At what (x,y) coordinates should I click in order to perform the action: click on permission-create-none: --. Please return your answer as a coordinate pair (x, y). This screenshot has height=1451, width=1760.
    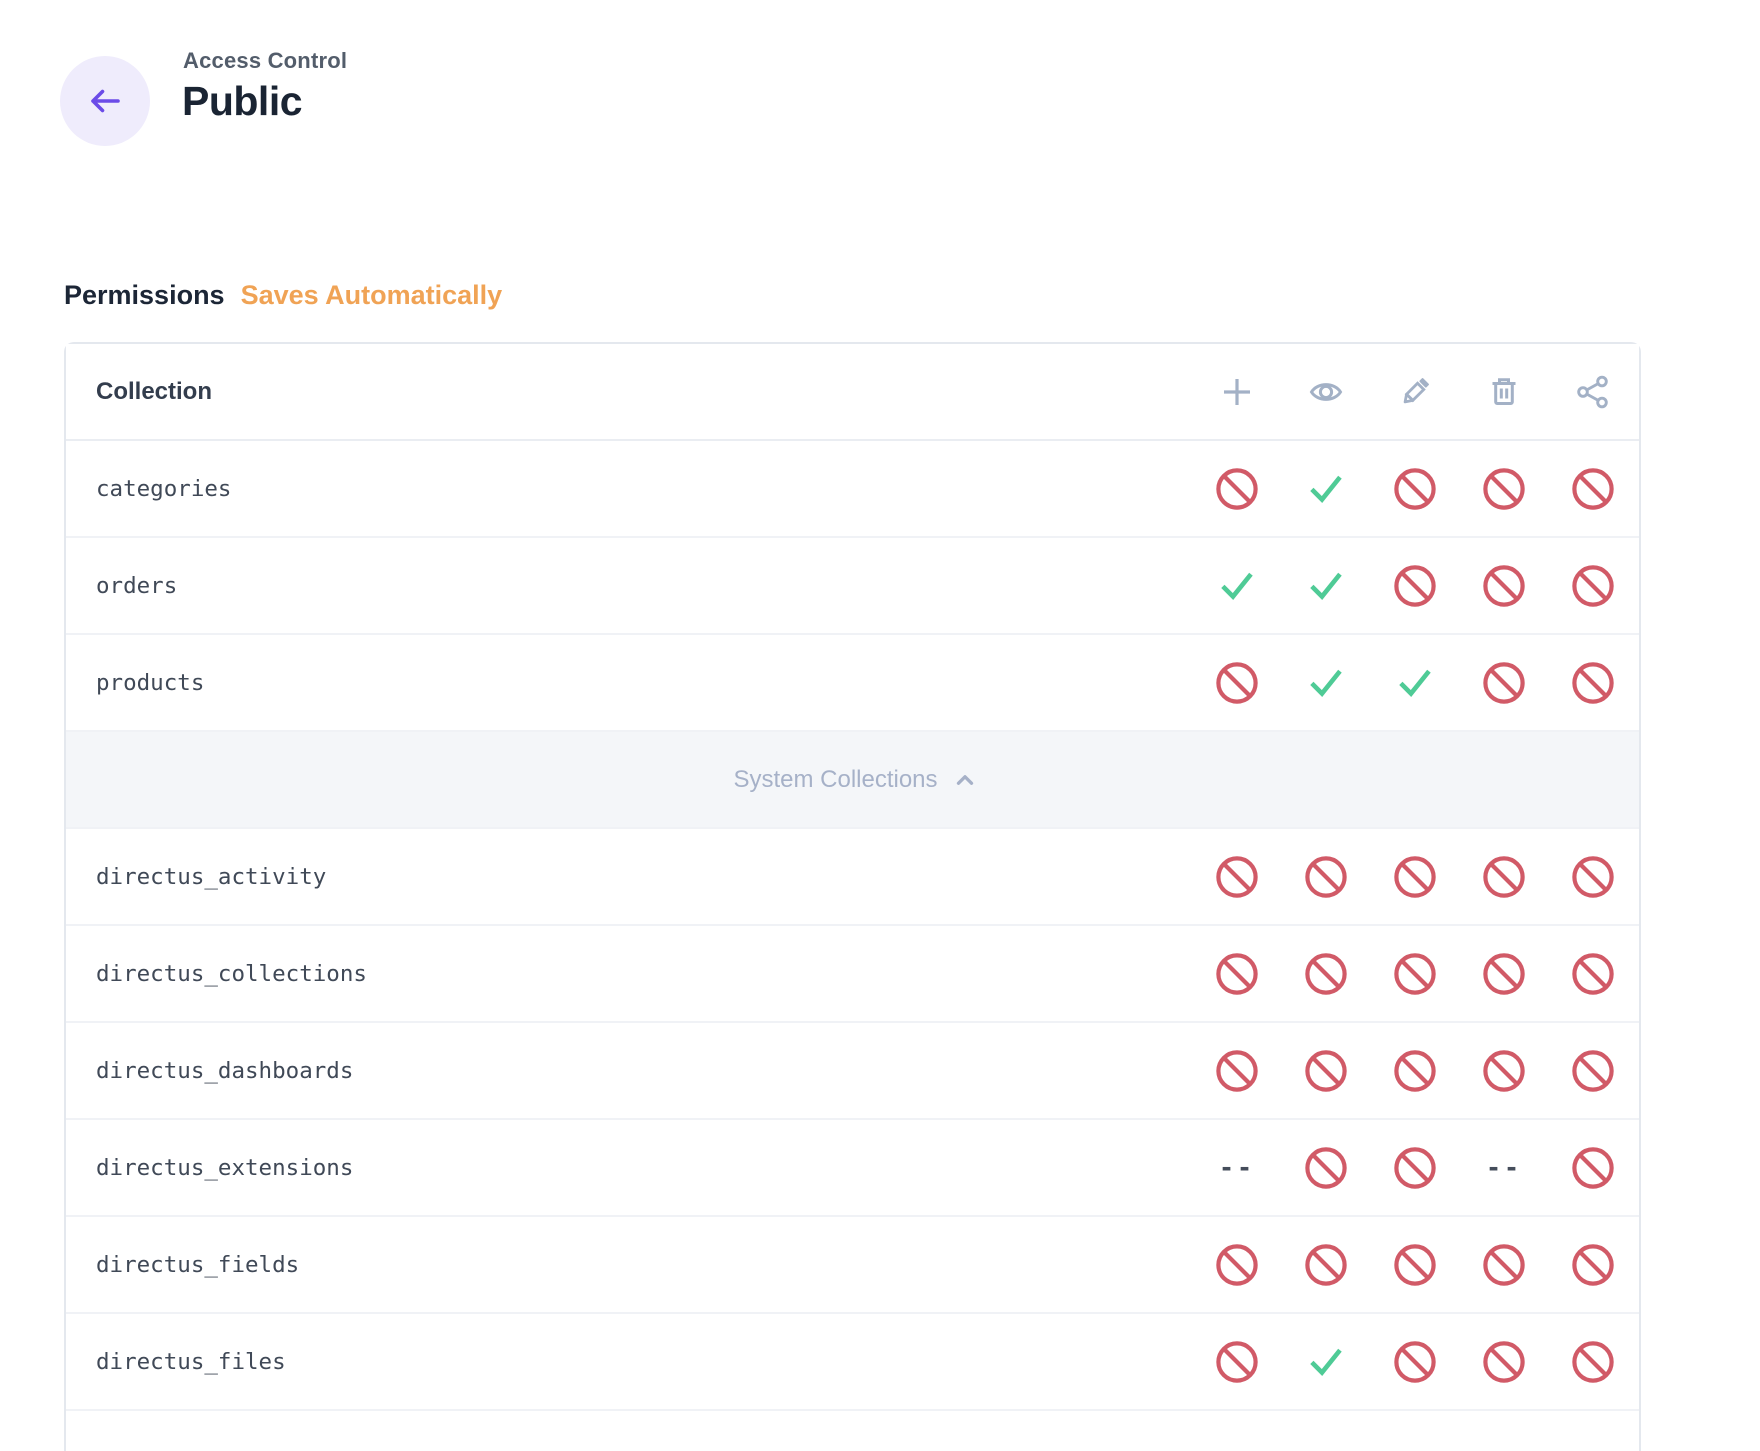
    Looking at the image, I should click on (1237, 1168).